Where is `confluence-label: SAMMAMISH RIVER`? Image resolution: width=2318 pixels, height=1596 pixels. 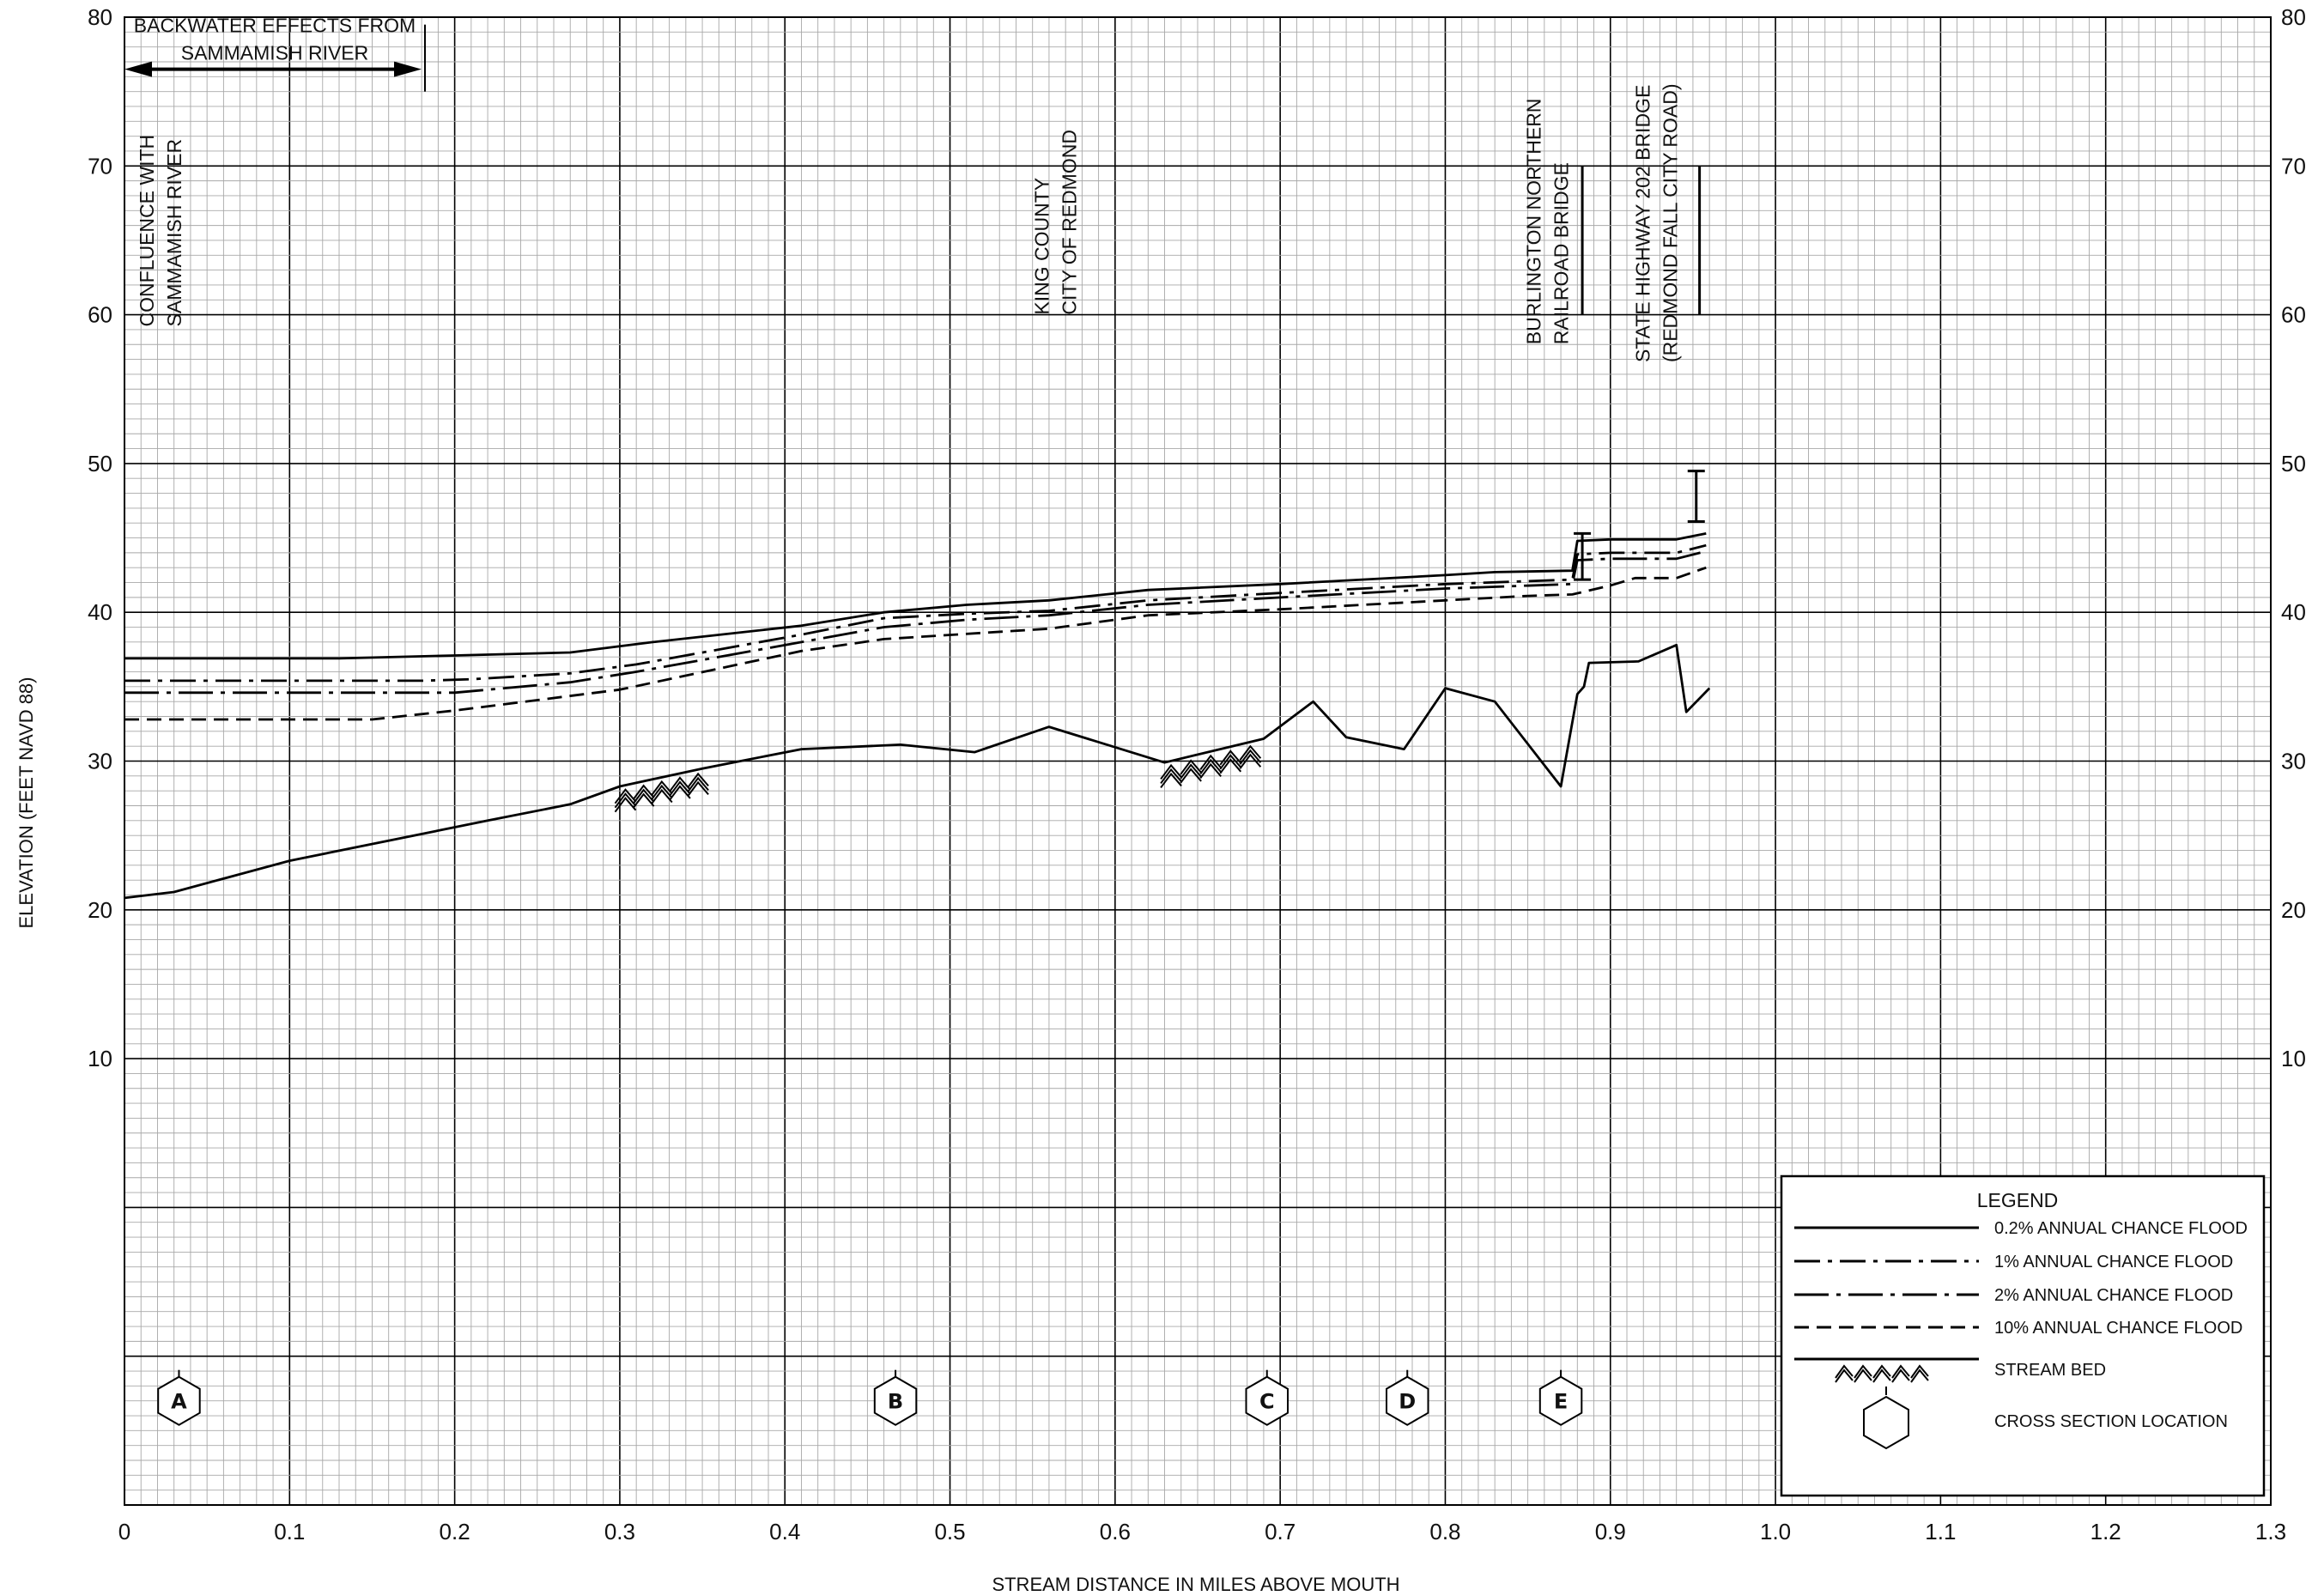
confluence-label: SAMMAMISH RIVER is located at coordinates (174, 233).